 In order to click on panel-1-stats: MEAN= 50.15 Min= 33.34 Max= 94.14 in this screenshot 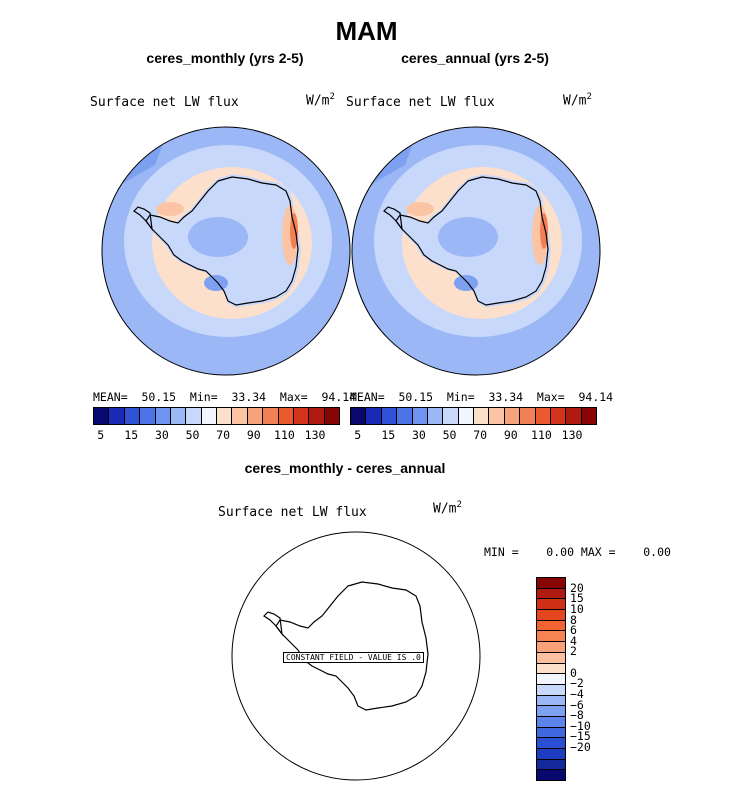, I will do `click(225, 397)`.